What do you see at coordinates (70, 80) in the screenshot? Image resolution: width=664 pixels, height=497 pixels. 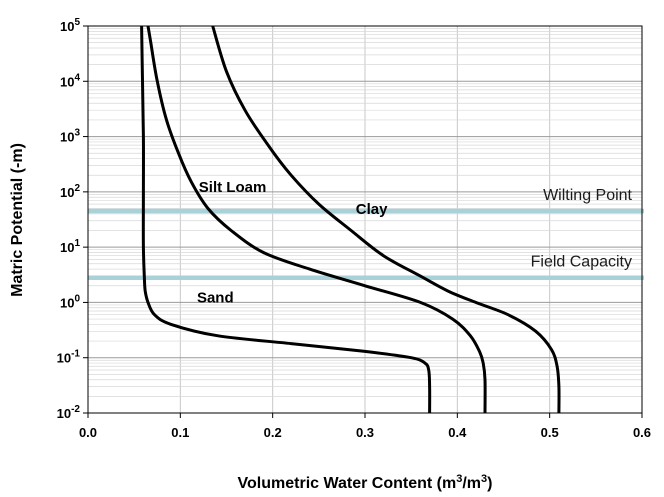 I see `y-tick-label: 10⁴` at bounding box center [70, 80].